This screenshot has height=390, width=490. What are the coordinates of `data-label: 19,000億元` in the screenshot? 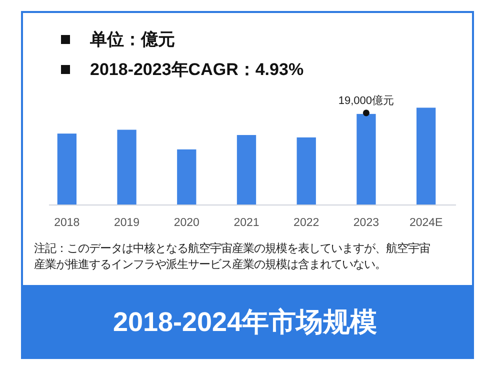 It's located at (366, 100).